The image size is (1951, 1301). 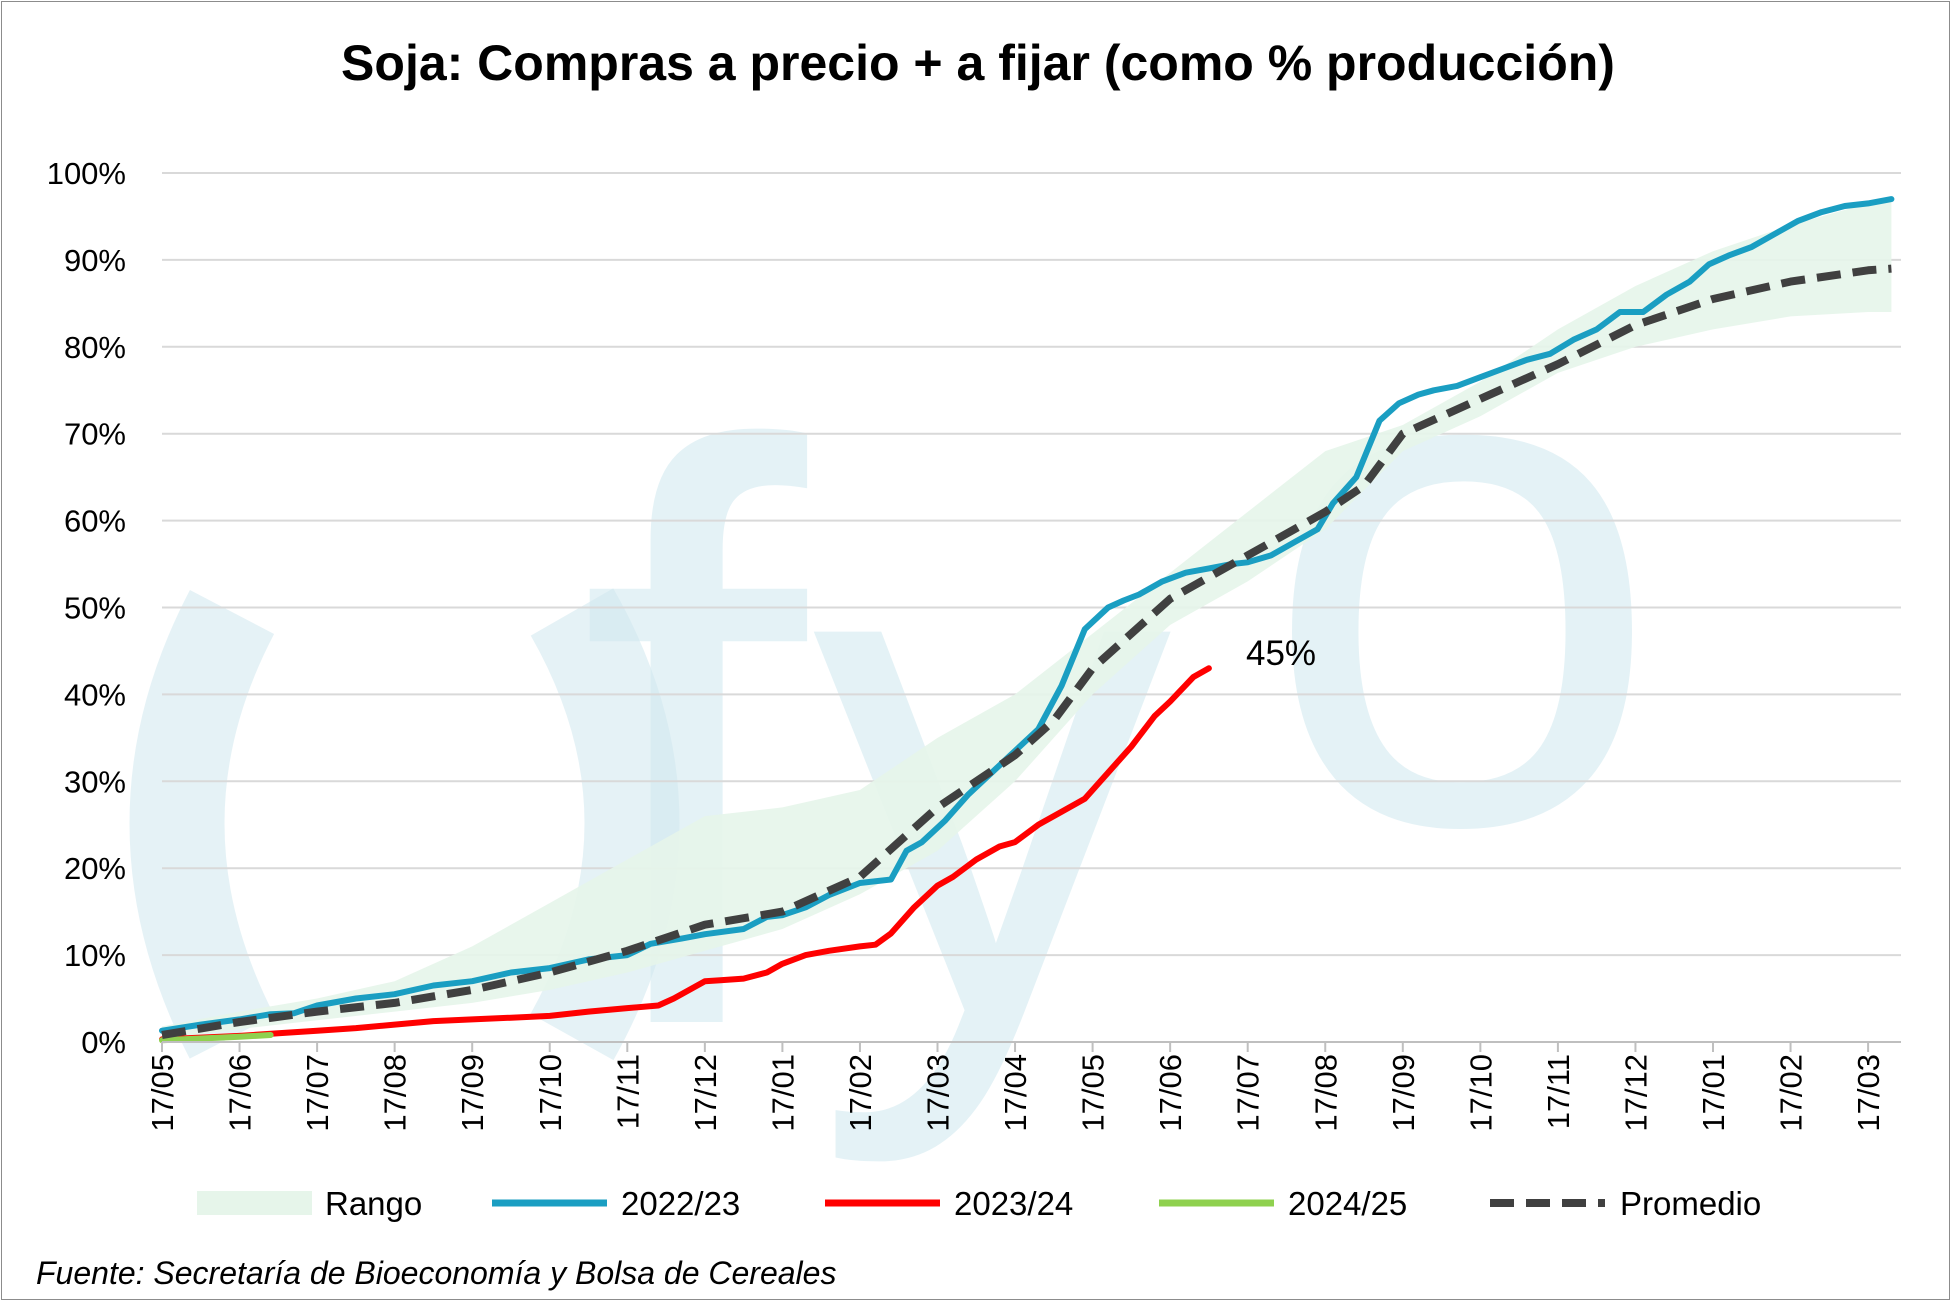 What do you see at coordinates (95, 521) in the screenshot?
I see `y-tick-label: 60%` at bounding box center [95, 521].